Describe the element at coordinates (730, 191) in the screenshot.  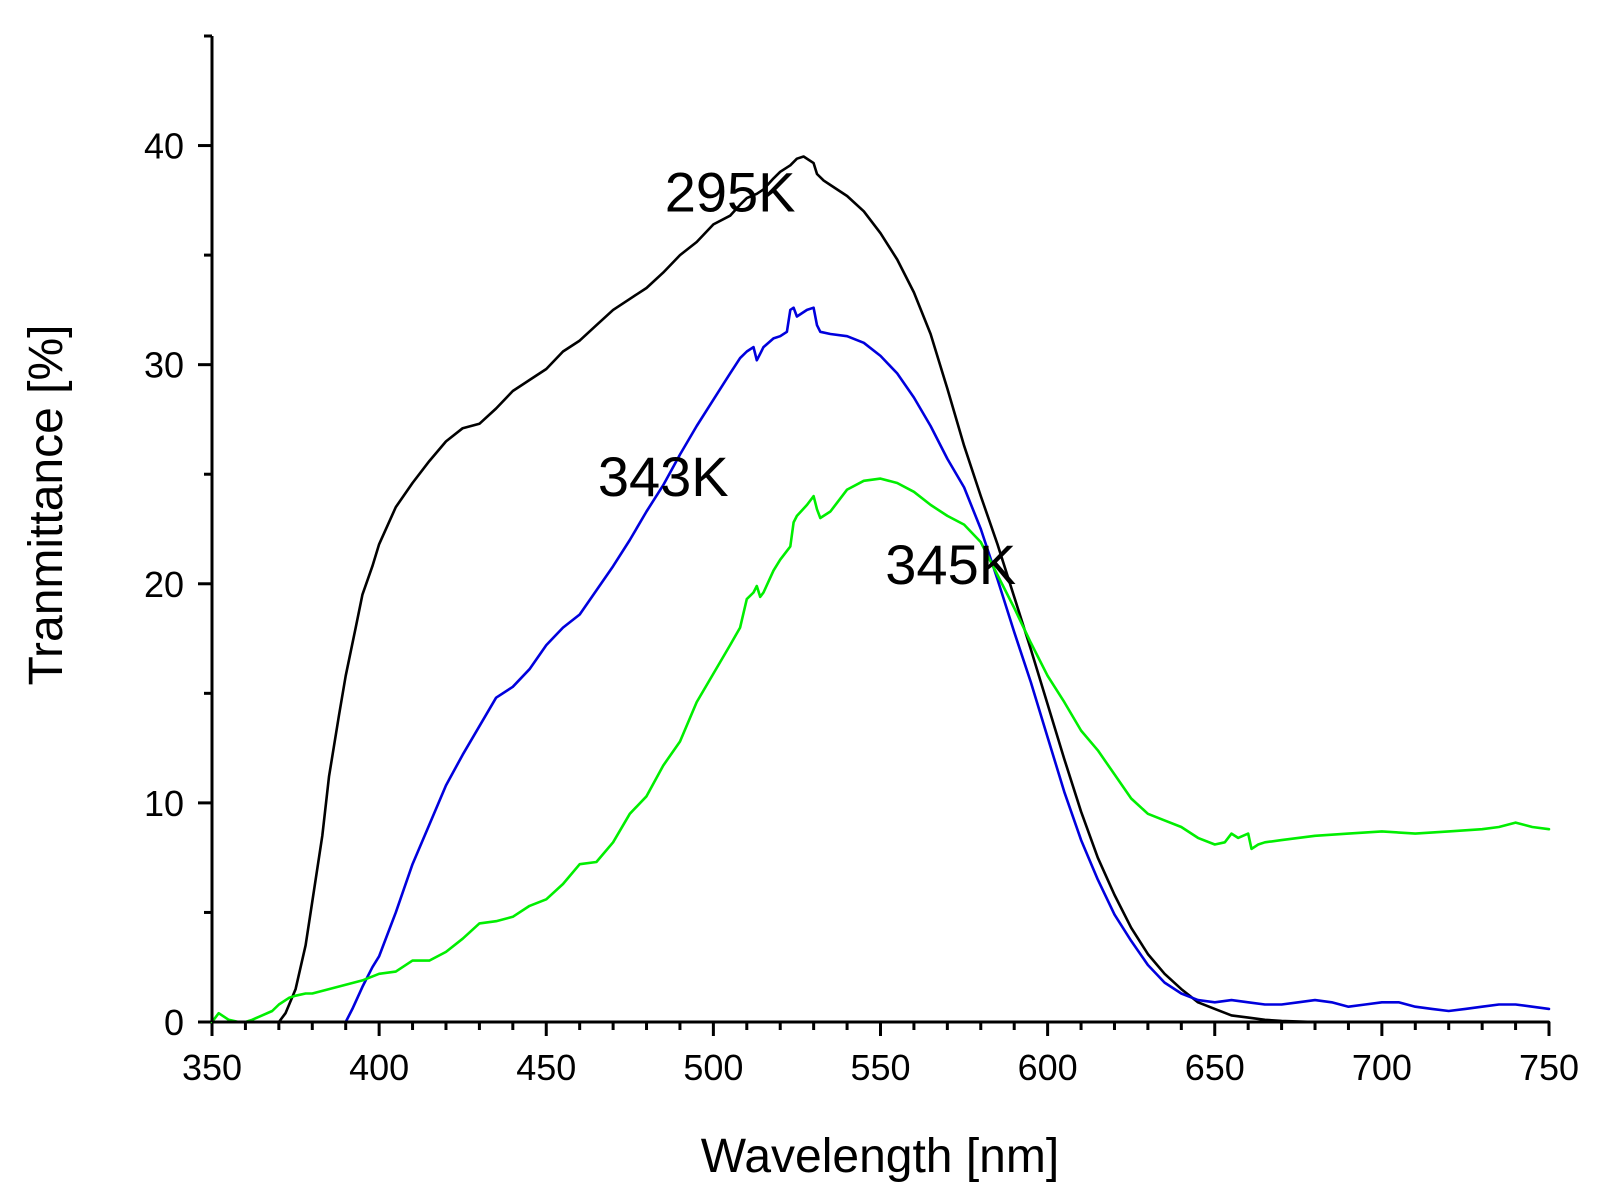
I see `curve-label-295k: 295K` at that location.